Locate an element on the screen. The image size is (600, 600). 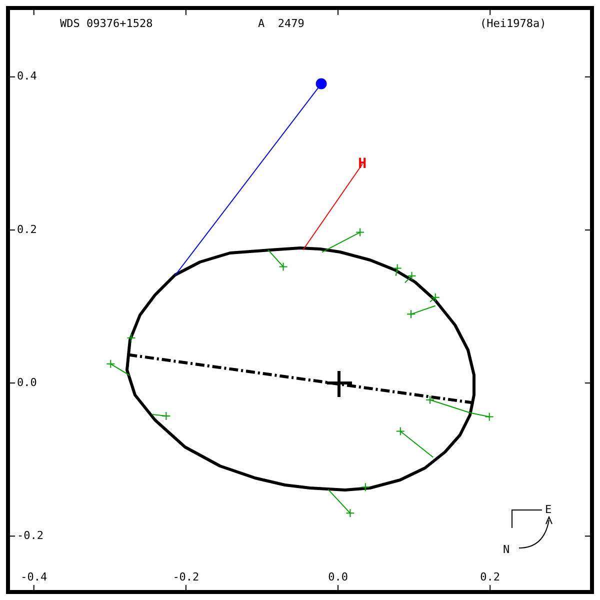
y-tick-label: 0.4 is located at coordinates (27, 76).